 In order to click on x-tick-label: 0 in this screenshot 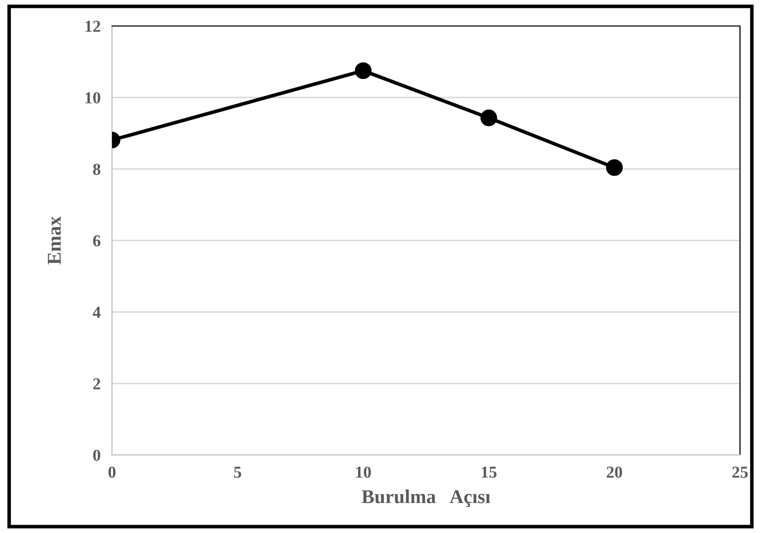, I will do `click(112, 472)`.